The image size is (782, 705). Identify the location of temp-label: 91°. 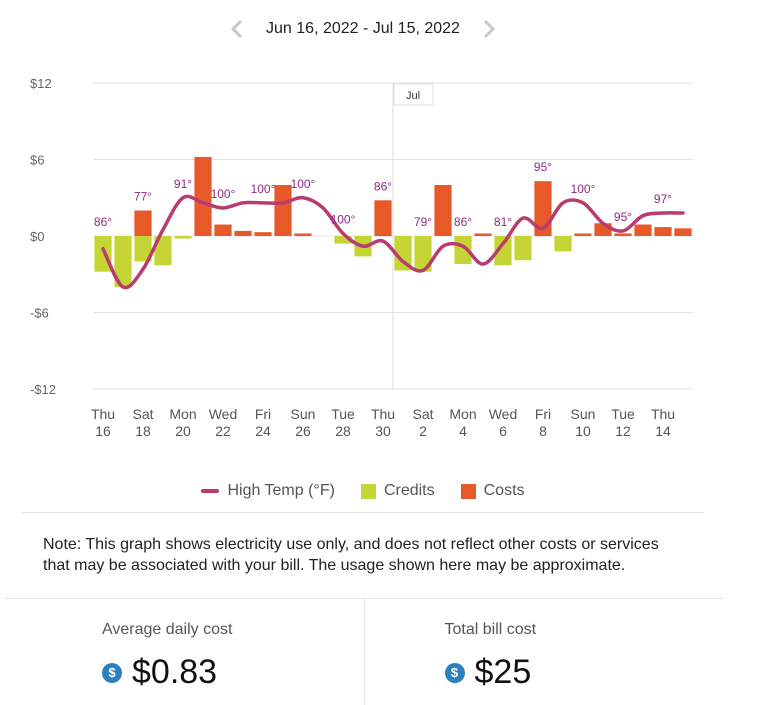
(183, 184).